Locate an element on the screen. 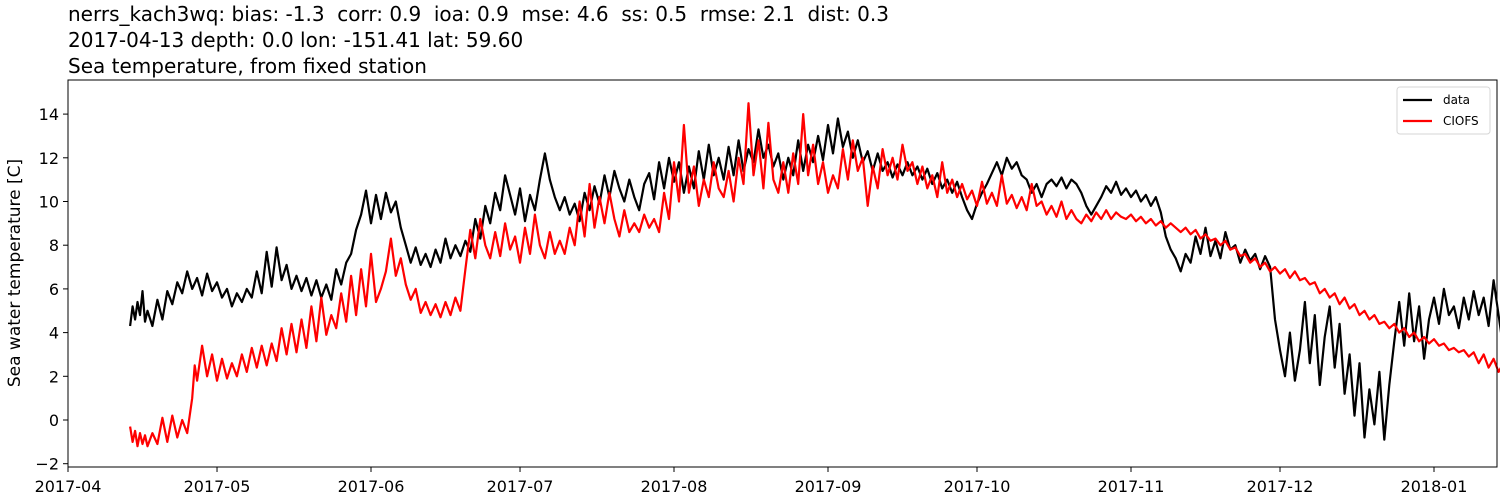 The height and width of the screenshot is (500, 1500). x-tick-label: 2017-12 is located at coordinates (1280, 486).